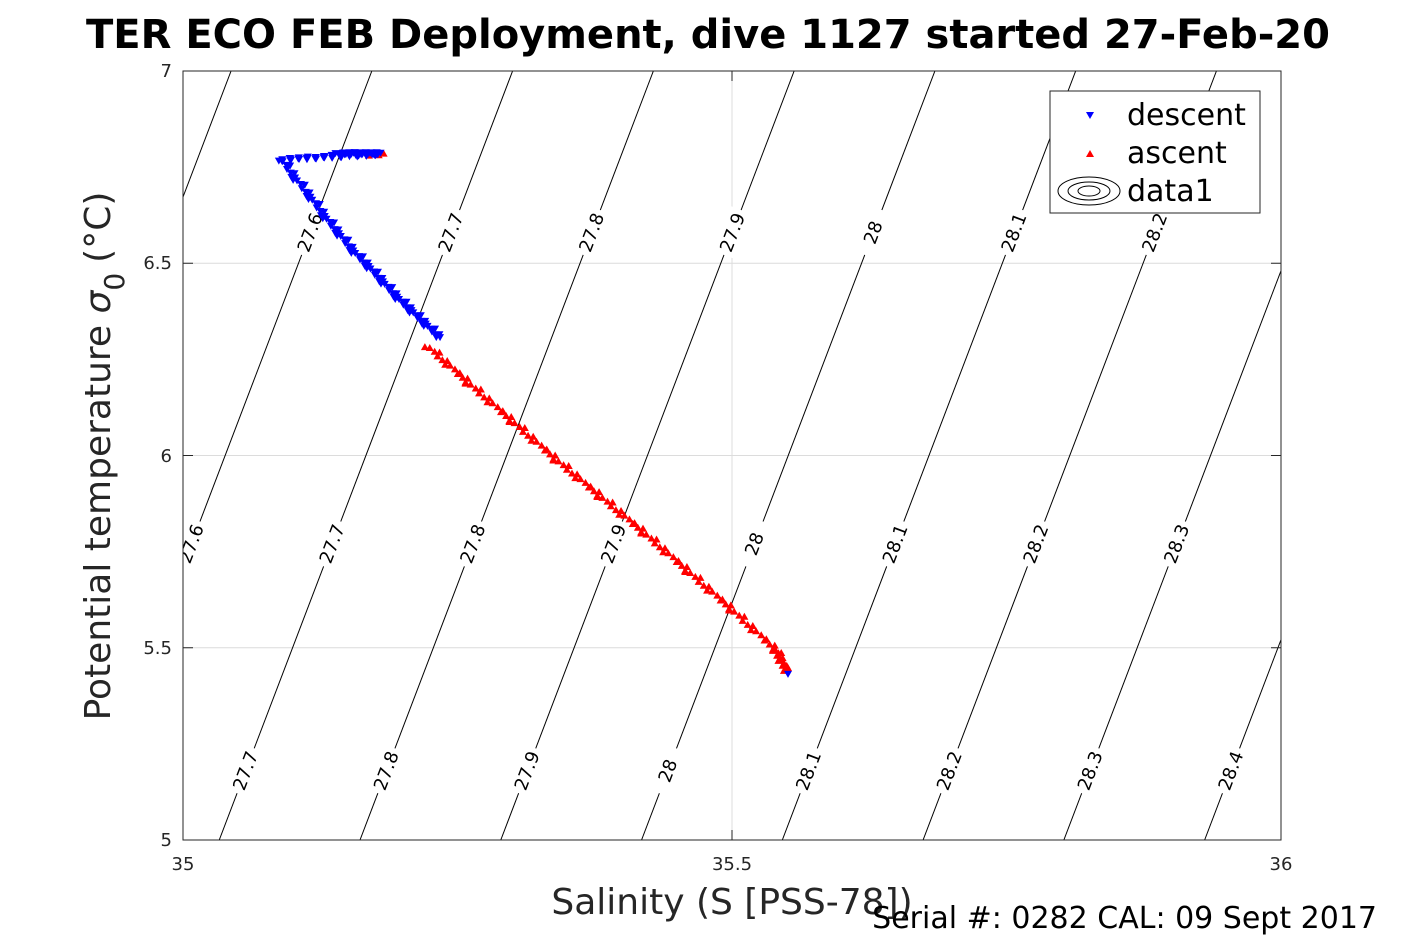 Image resolution: width=1417 pixels, height=945 pixels. Describe the element at coordinates (1090, 153) in the screenshot. I see `legend-ascent-marker` at that location.